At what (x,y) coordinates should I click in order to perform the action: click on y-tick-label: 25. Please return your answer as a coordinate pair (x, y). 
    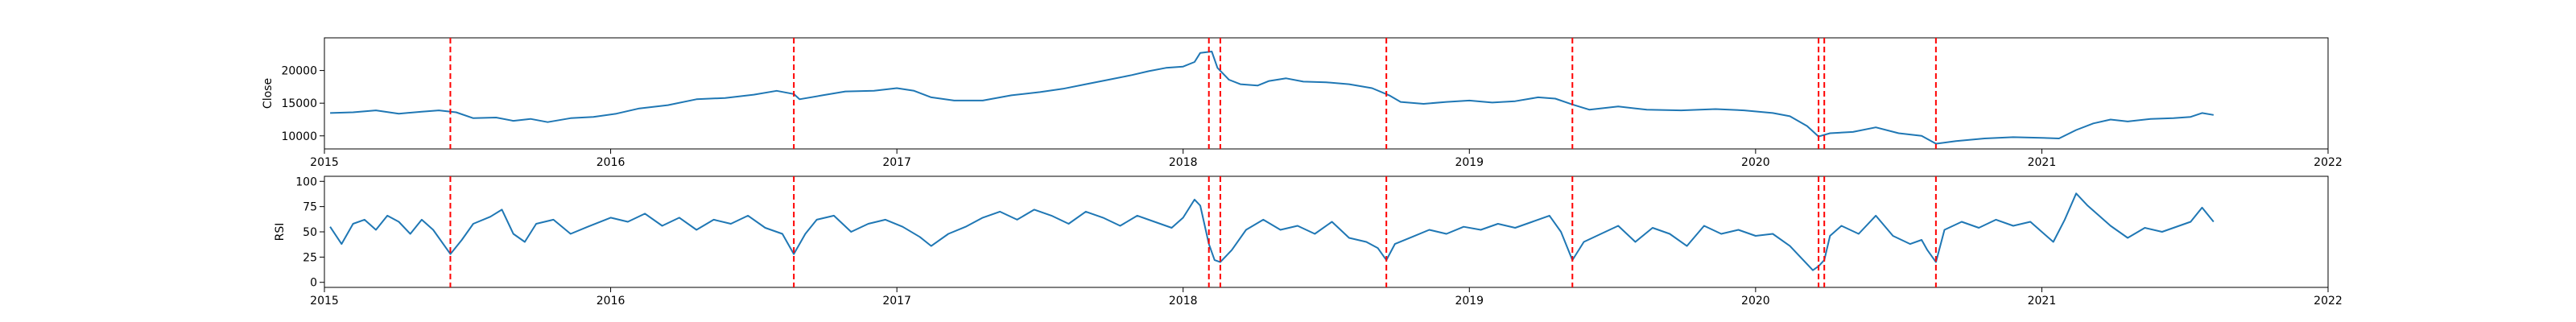
    Looking at the image, I should click on (310, 257).